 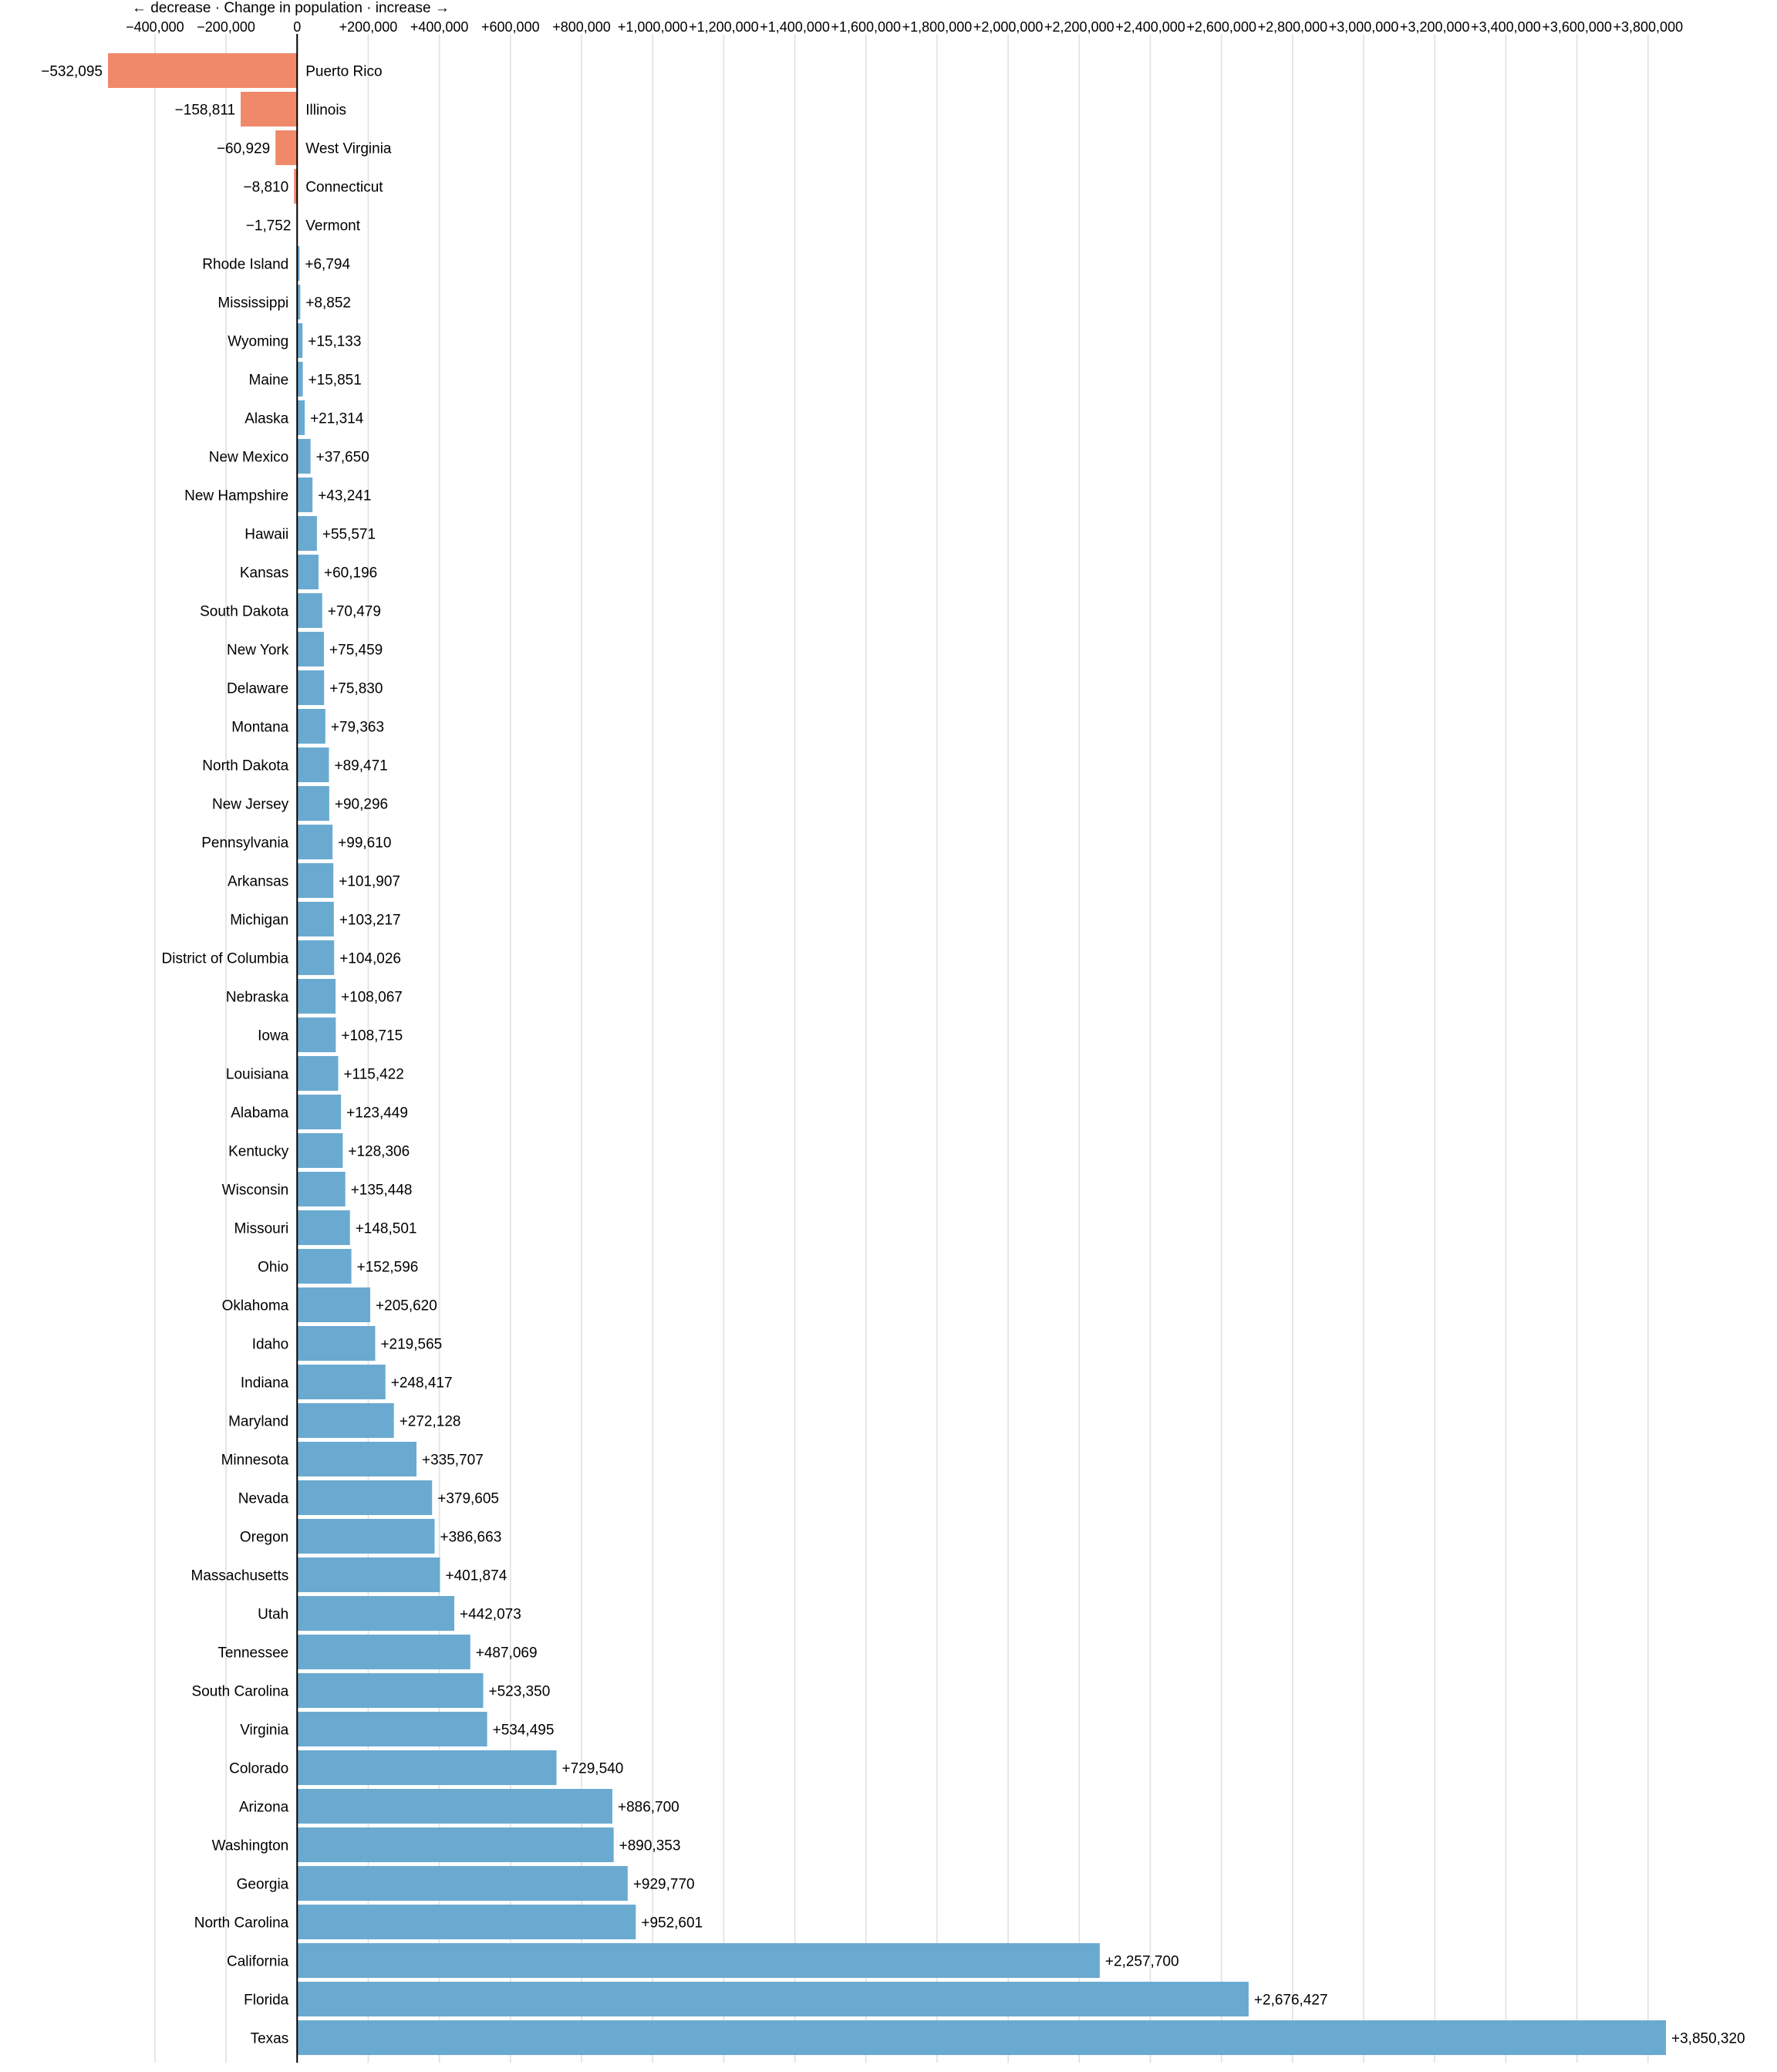 I want to click on category-label: Alaska, so click(x=266, y=419).